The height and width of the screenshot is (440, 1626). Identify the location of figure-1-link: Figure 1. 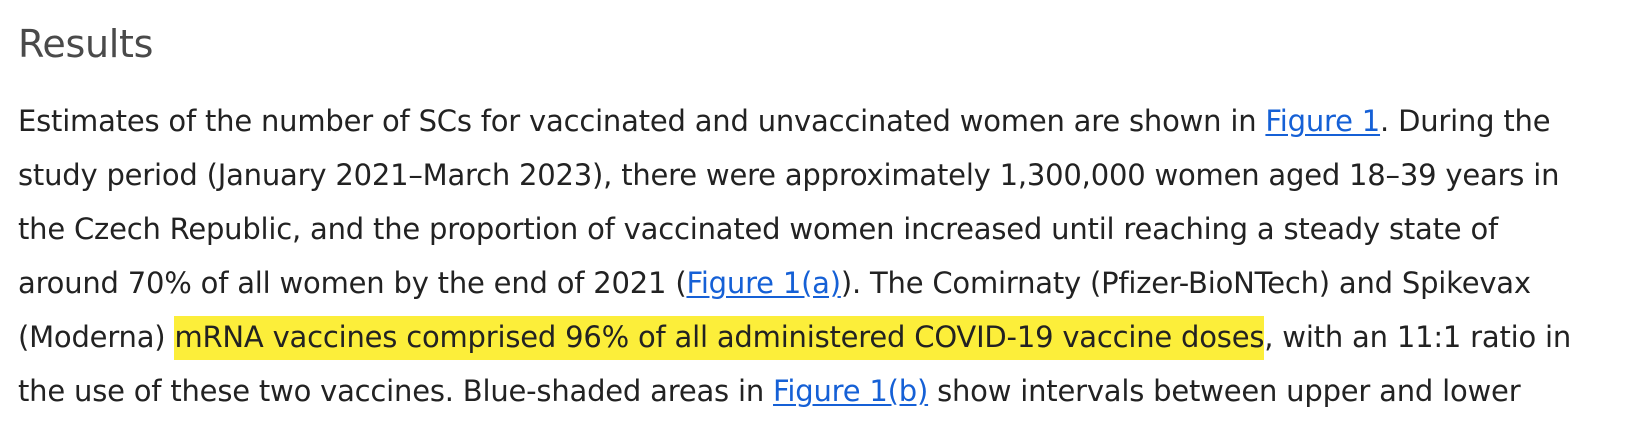
(1323, 121).